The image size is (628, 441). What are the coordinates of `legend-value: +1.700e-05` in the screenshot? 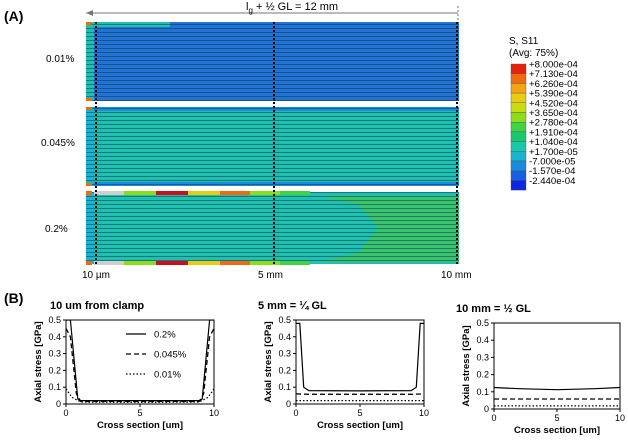 It's located at (553, 152).